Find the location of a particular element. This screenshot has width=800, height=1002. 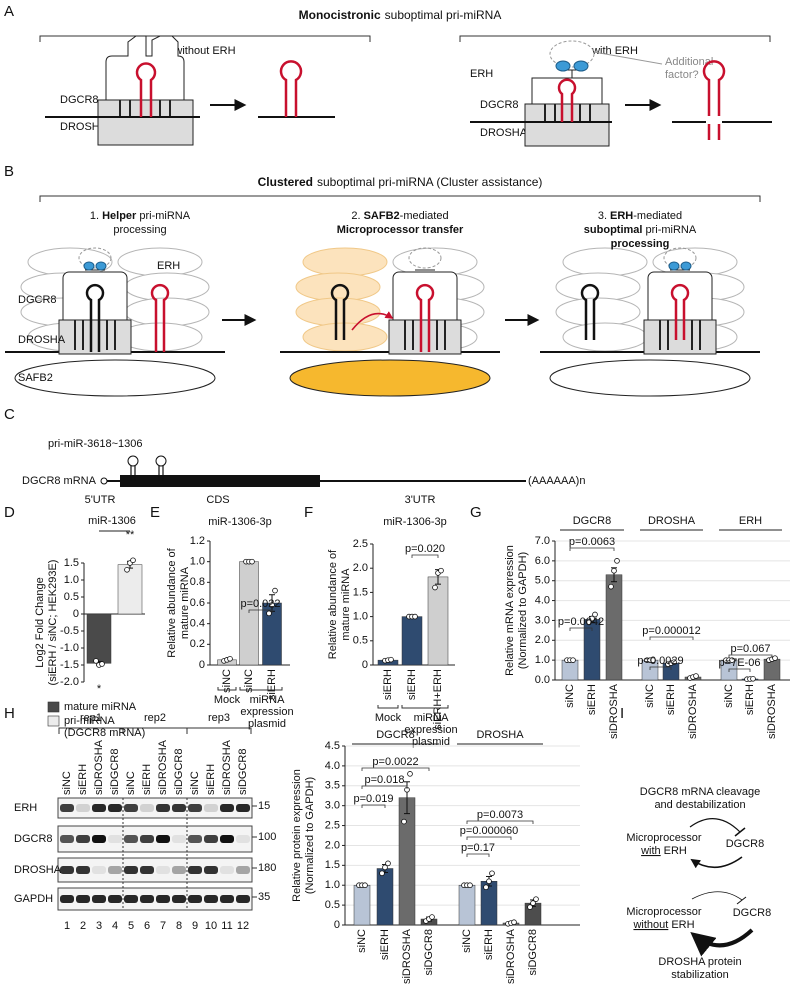

hairpin-loop is located at coordinates (161, 461).